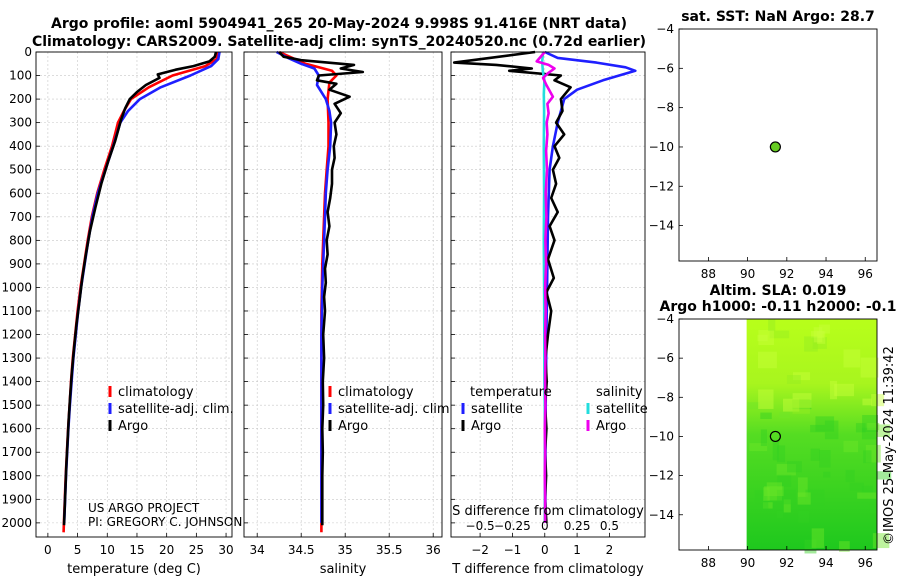 This screenshot has width=900, height=580. I want to click on temperature-ytick-label: 1100, so click(16, 311).